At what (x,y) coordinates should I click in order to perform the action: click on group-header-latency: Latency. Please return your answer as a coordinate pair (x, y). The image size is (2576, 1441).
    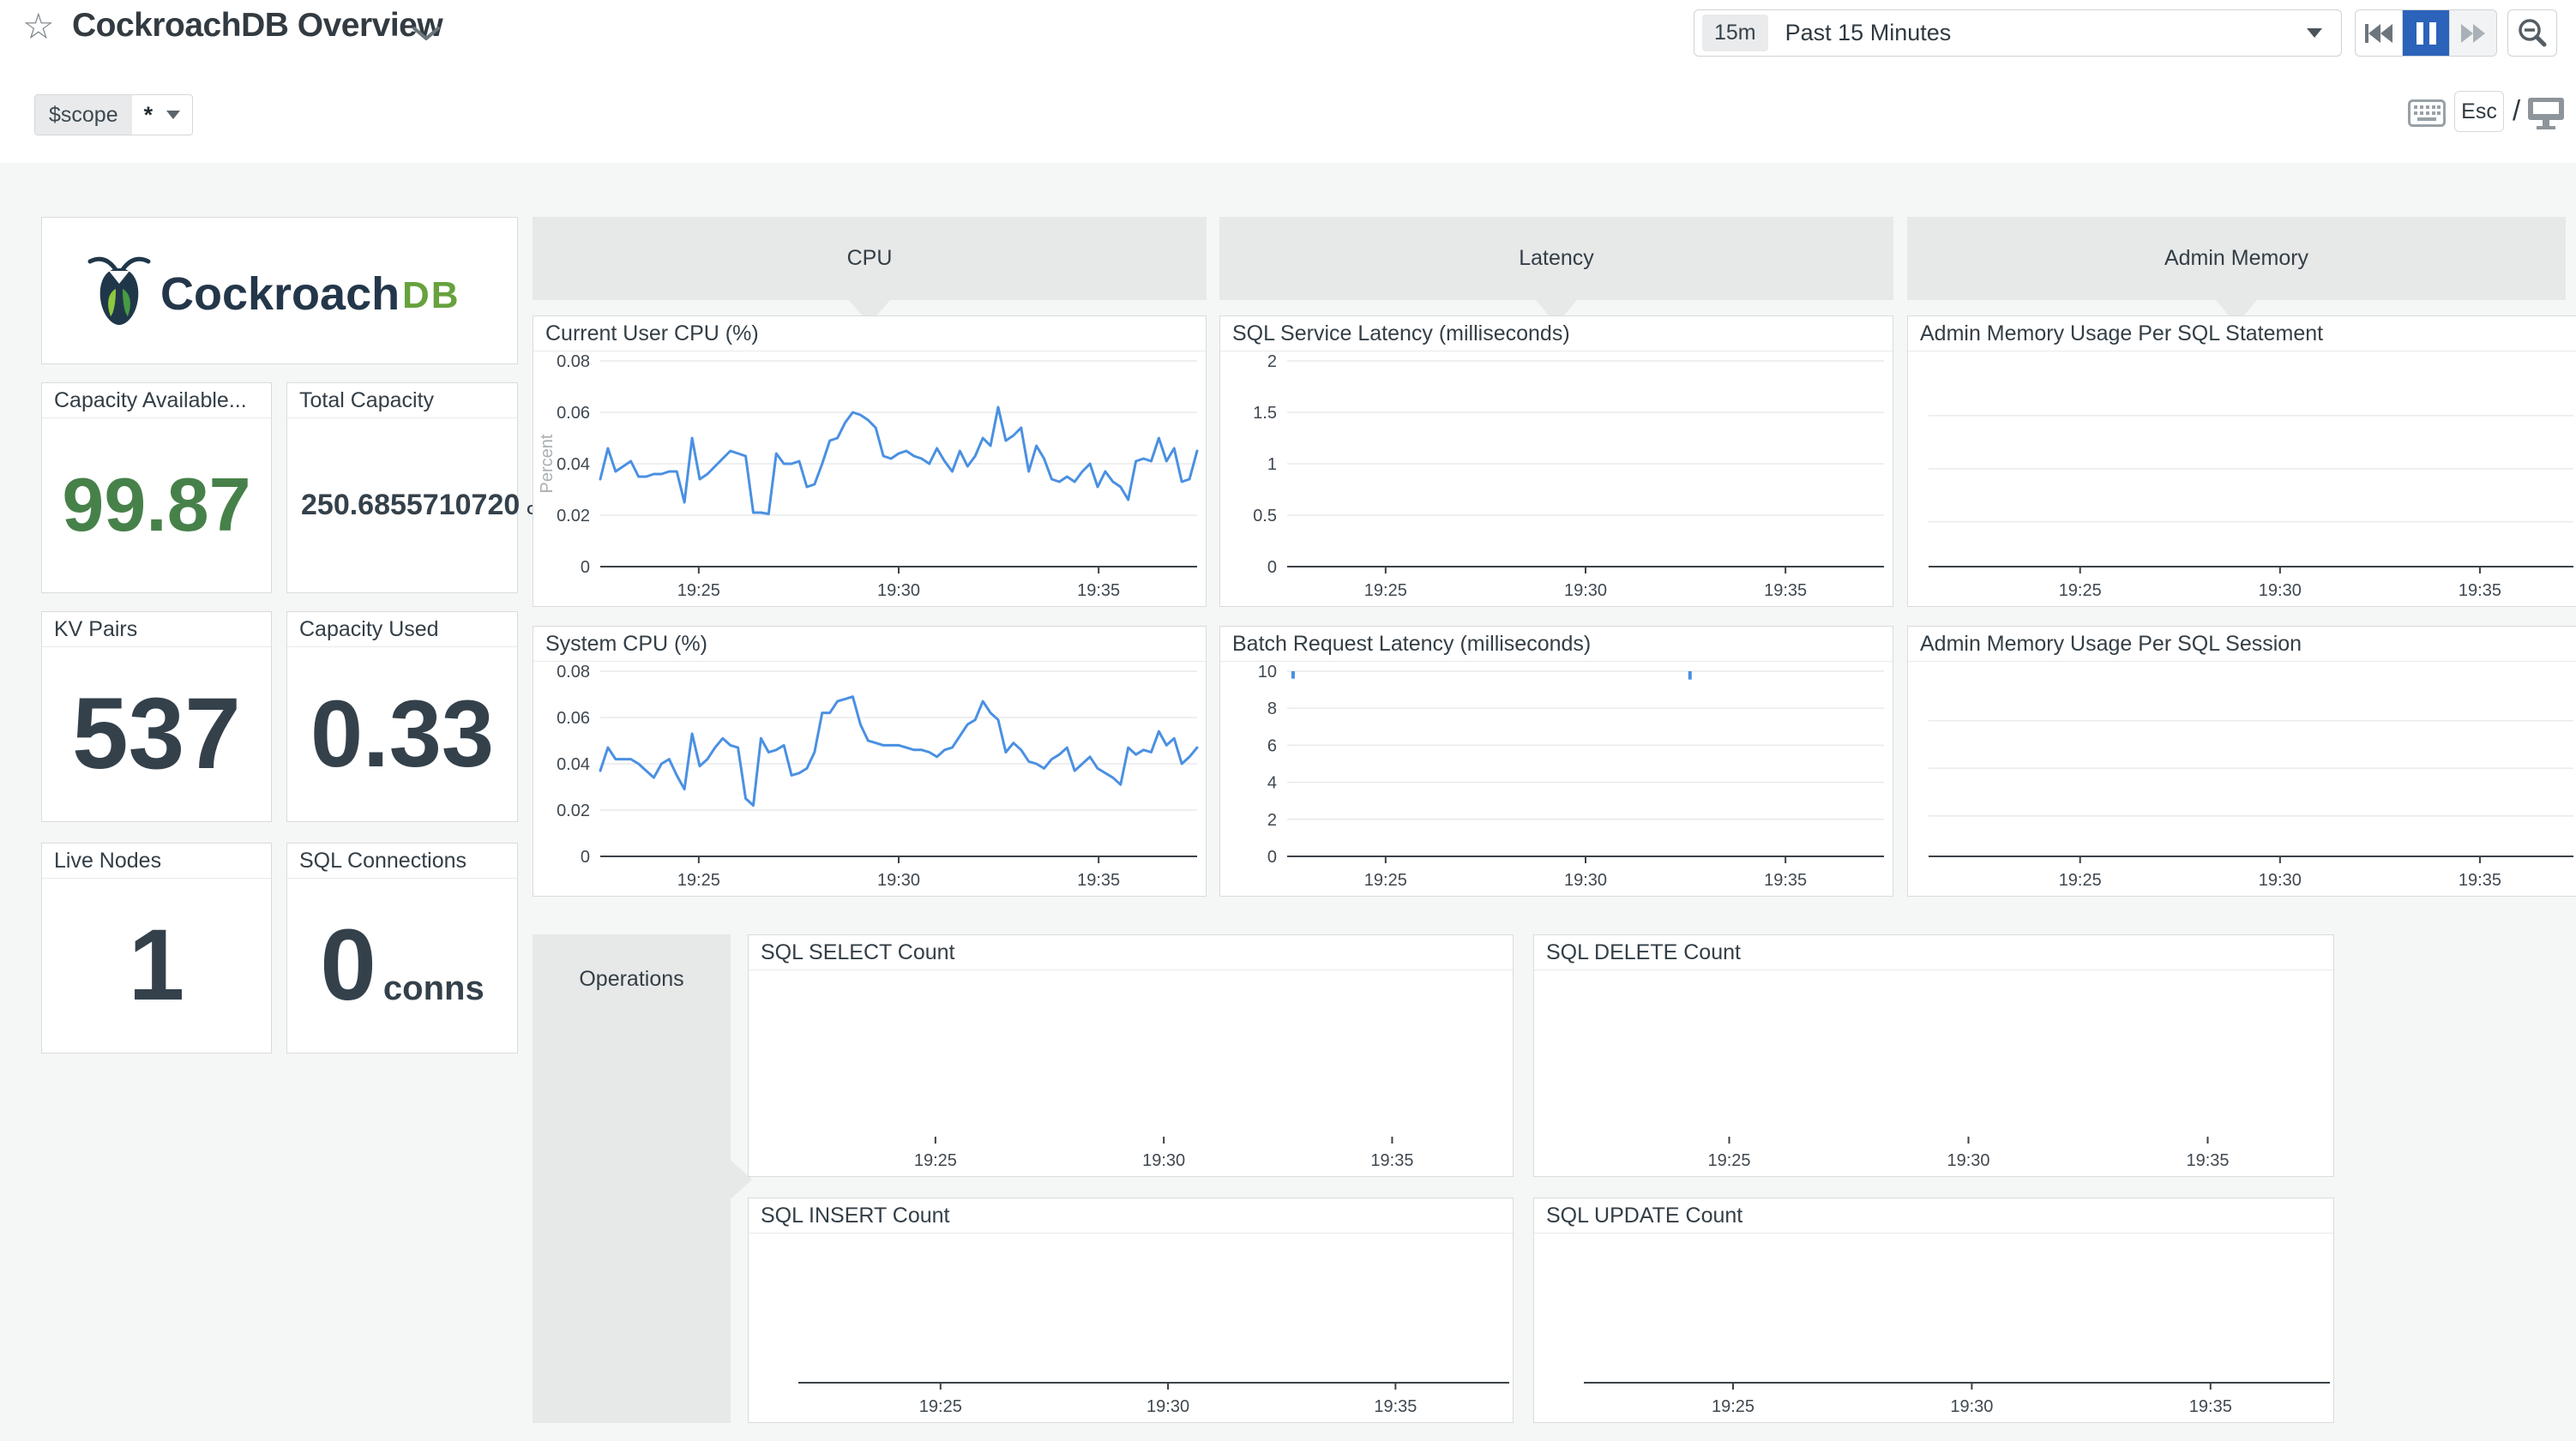
    Looking at the image, I should click on (1556, 258).